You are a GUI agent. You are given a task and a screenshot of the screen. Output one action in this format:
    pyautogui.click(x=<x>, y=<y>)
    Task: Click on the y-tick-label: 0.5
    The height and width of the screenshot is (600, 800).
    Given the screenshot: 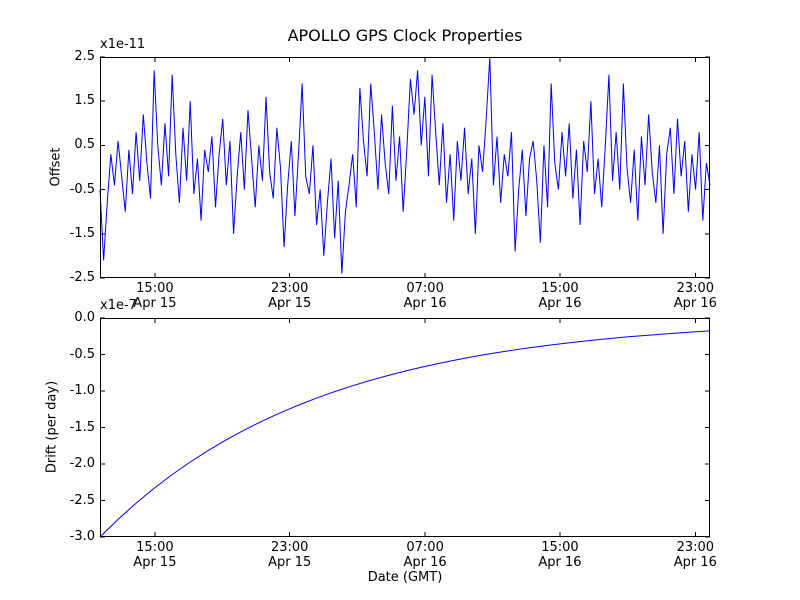 What is the action you would take?
    pyautogui.click(x=84, y=145)
    